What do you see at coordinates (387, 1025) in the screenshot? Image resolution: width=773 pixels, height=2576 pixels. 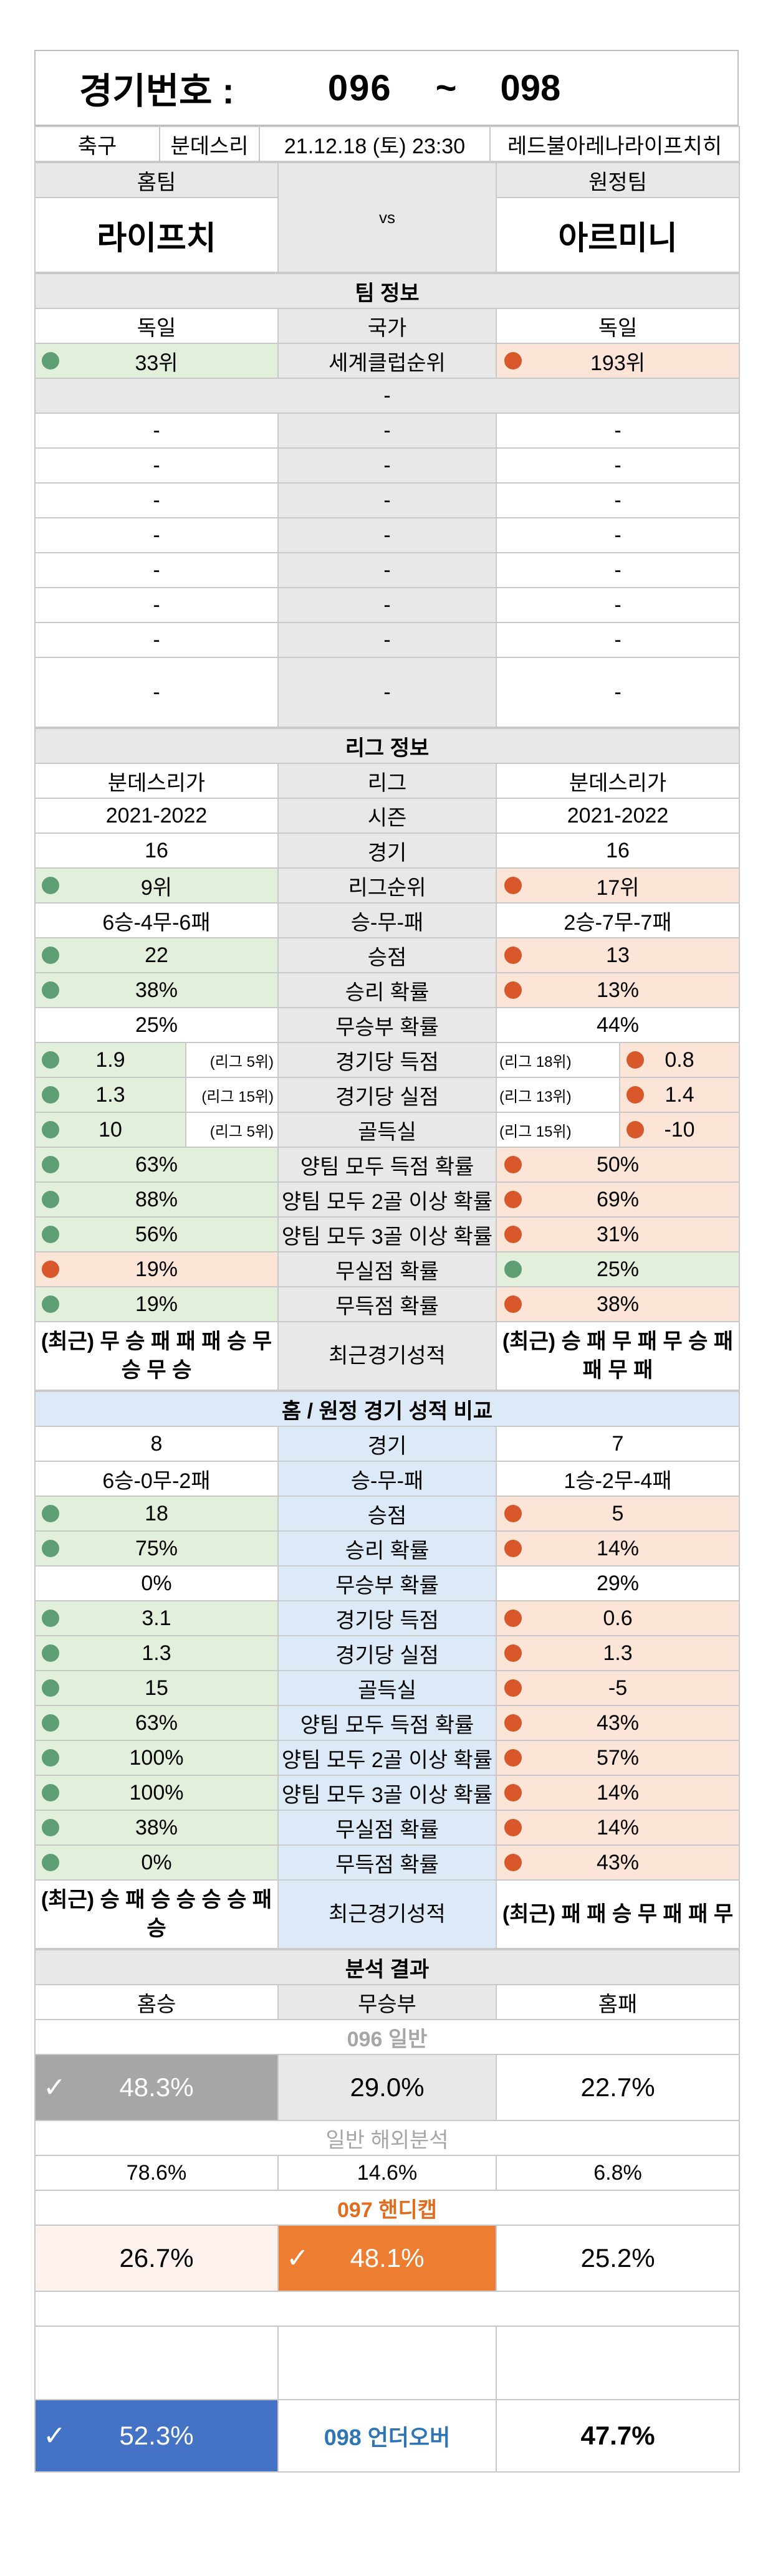 I see `stat-row: 25% 무승부 확률 44%` at bounding box center [387, 1025].